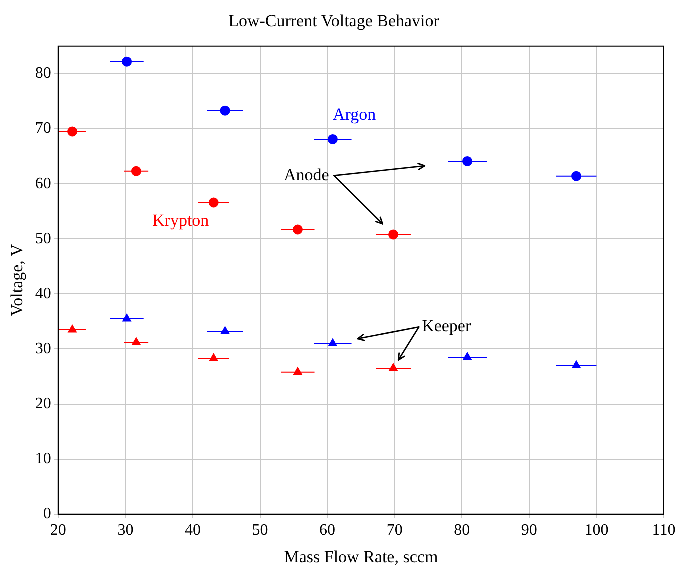 The height and width of the screenshot is (574, 680). What do you see at coordinates (328, 531) in the screenshot?
I see `x-tick-label: 60` at bounding box center [328, 531].